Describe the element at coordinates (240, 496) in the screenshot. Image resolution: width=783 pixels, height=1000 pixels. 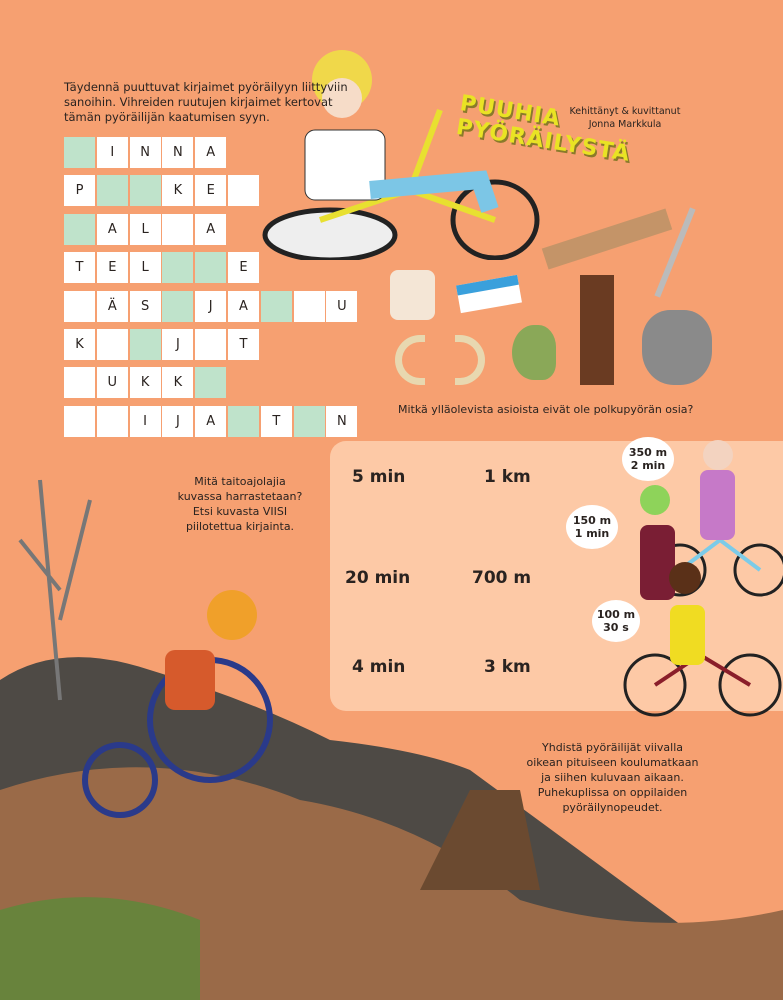
I see `skill-question-line: kuvassa harrastetaan?` at that location.